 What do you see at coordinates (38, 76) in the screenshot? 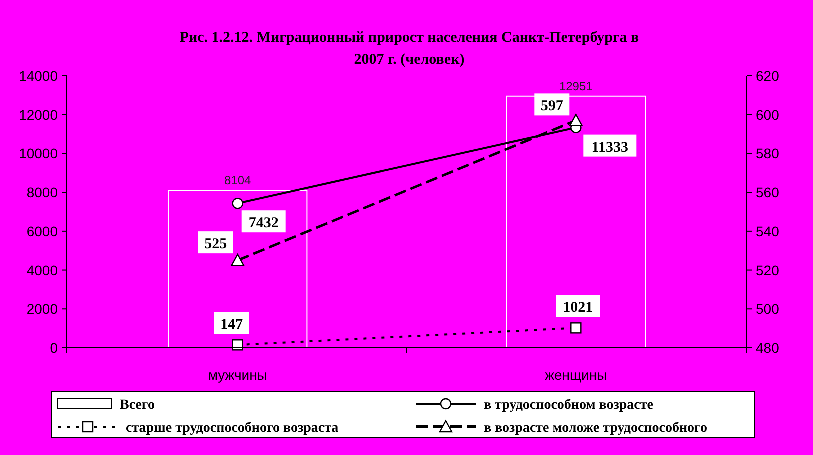
I see `y-tick-label: 14000` at bounding box center [38, 76].